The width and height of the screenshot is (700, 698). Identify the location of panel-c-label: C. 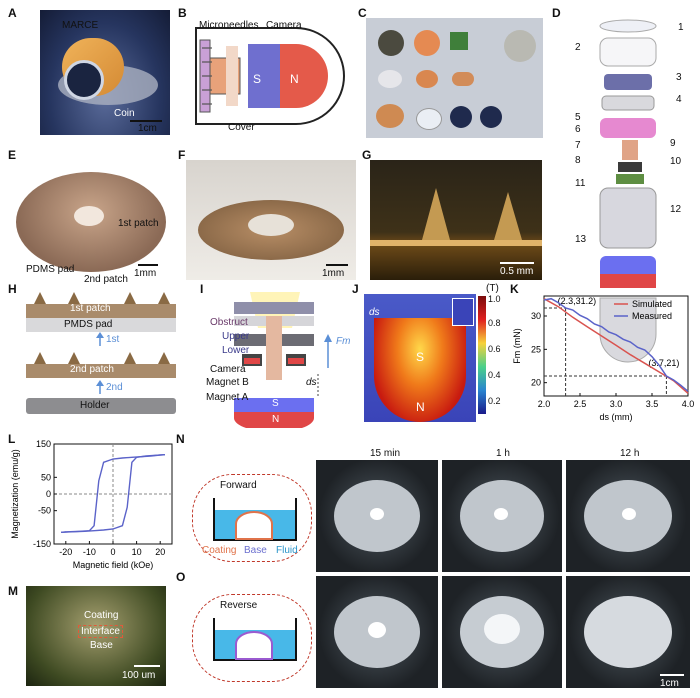
(362, 13).